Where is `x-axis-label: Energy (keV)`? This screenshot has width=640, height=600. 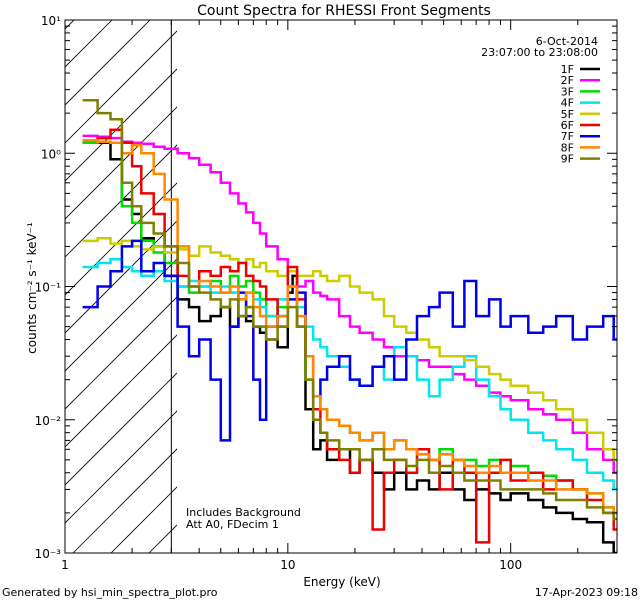 x-axis-label: Energy (keV) is located at coordinates (341, 582).